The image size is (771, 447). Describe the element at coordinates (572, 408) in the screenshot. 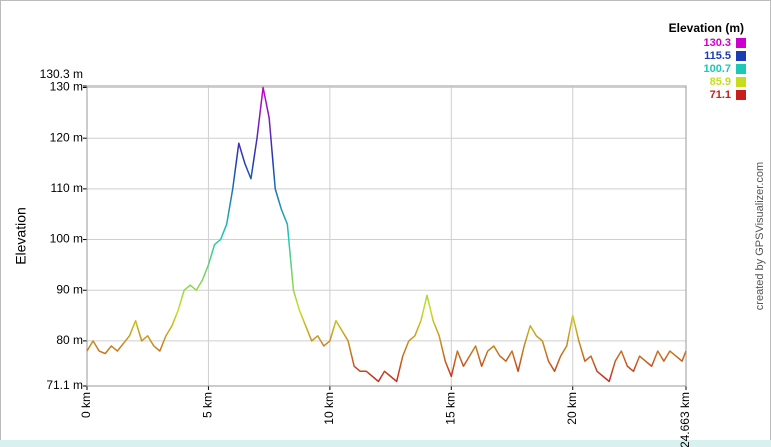

I see `x-tick-label: 20 km` at that location.